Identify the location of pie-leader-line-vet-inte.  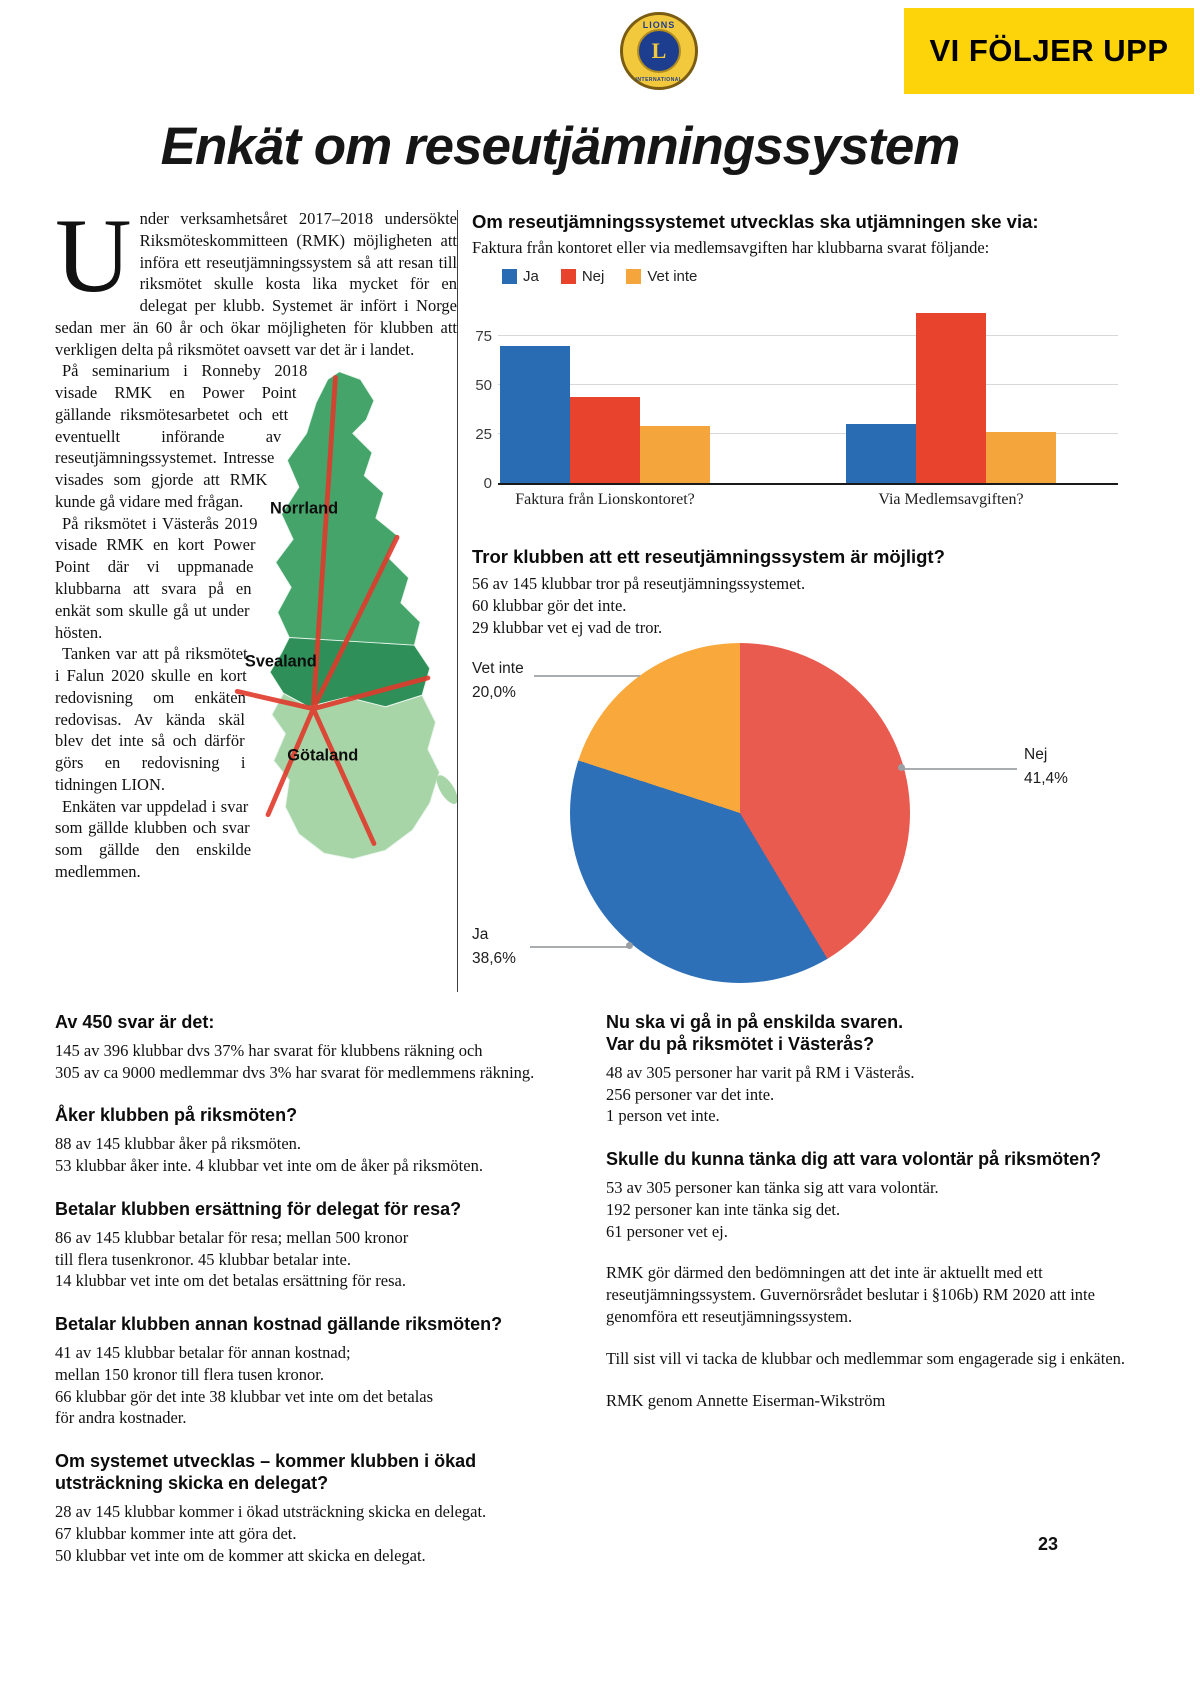
(587, 675).